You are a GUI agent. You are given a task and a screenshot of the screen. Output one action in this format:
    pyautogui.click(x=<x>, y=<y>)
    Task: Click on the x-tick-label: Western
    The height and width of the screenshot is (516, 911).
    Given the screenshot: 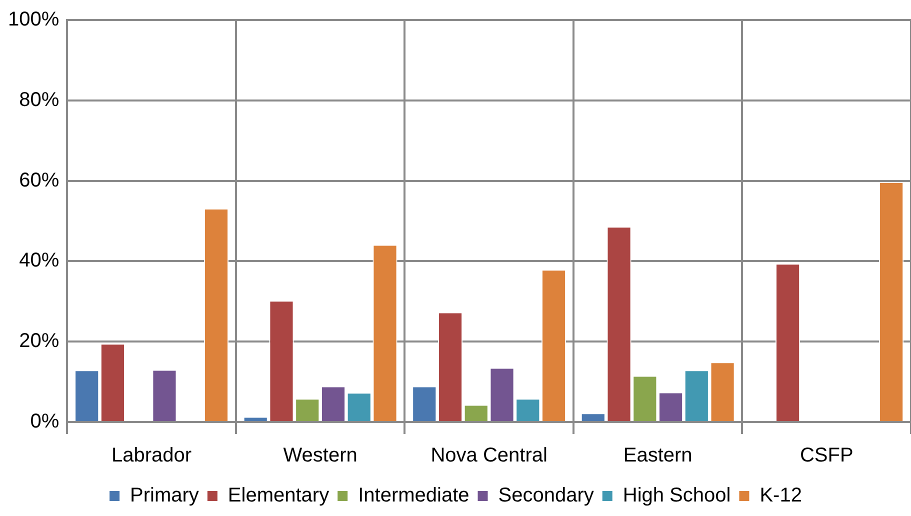 What is the action you would take?
    pyautogui.click(x=320, y=455)
    